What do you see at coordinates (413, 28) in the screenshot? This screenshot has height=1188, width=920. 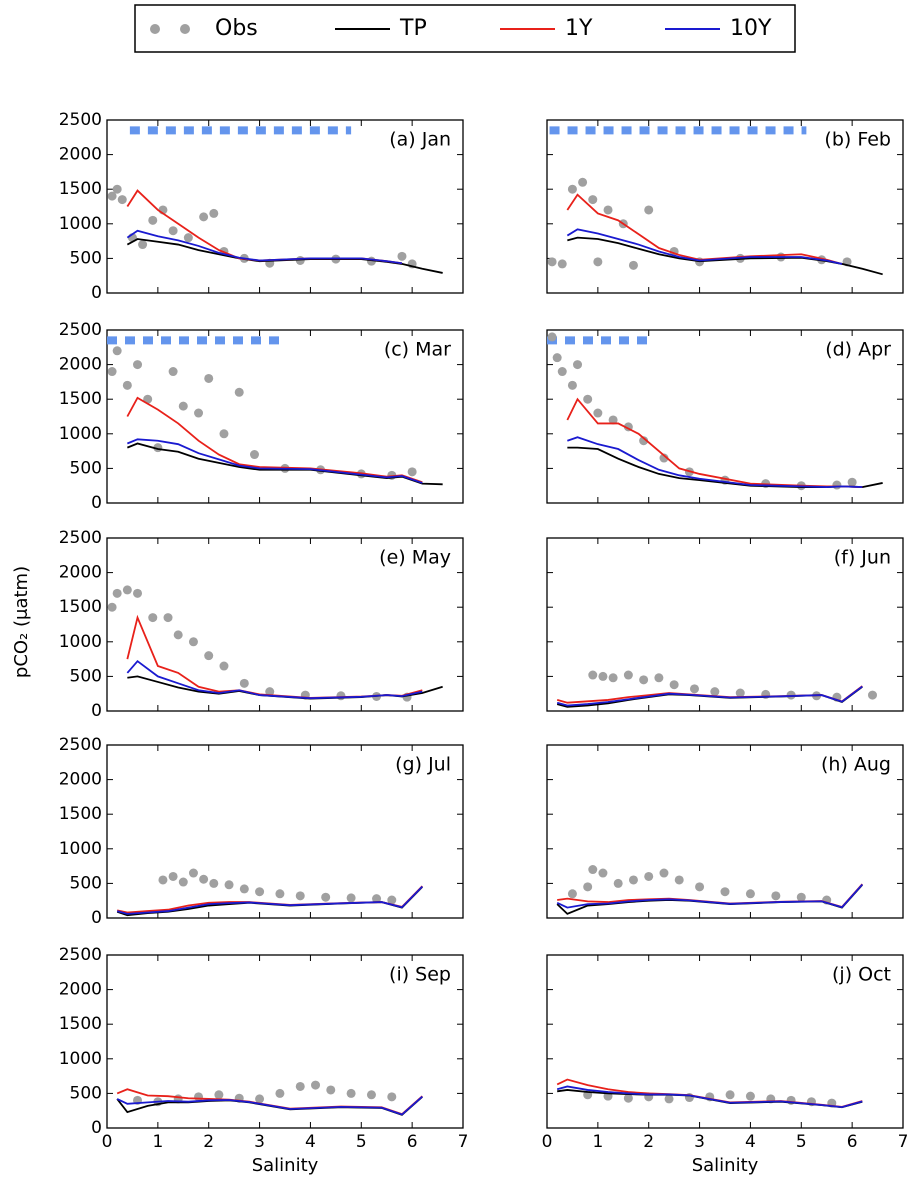 I see `legend-label: TP` at bounding box center [413, 28].